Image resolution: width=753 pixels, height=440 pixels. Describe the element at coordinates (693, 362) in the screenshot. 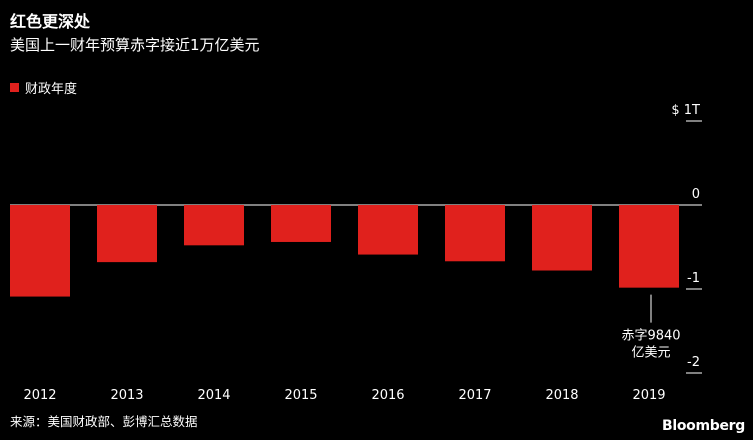

I see `y-tick-label: -2` at that location.